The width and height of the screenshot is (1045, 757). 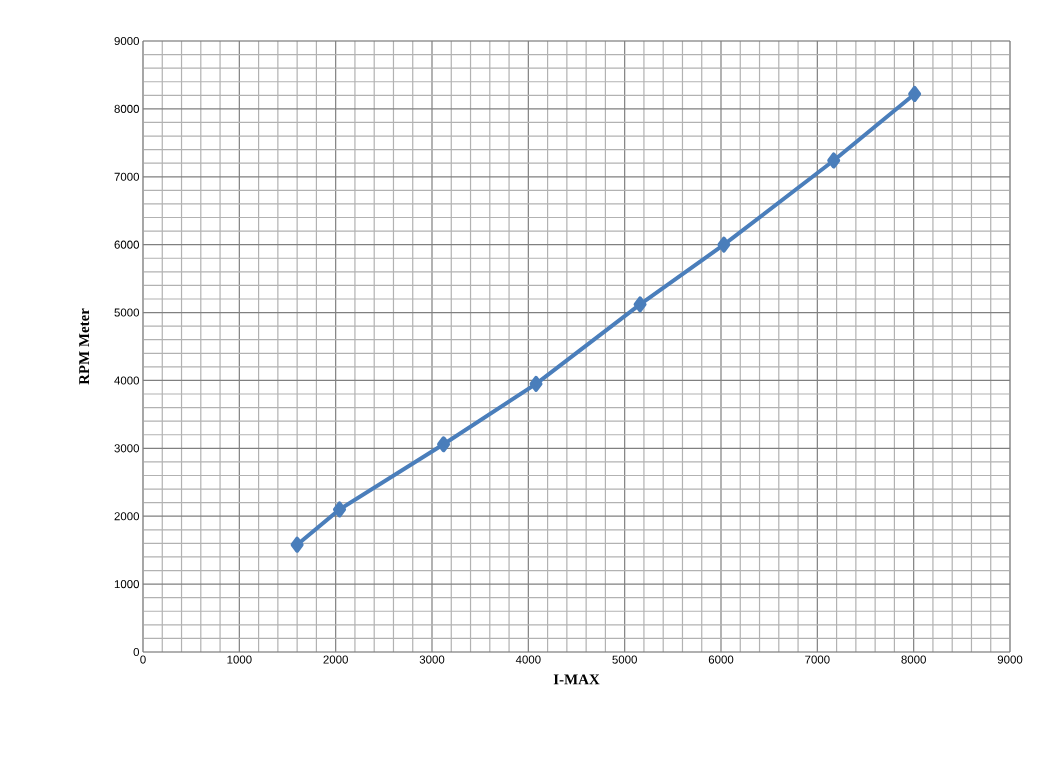 I want to click on x-tick-label: 4000, so click(x=528, y=659).